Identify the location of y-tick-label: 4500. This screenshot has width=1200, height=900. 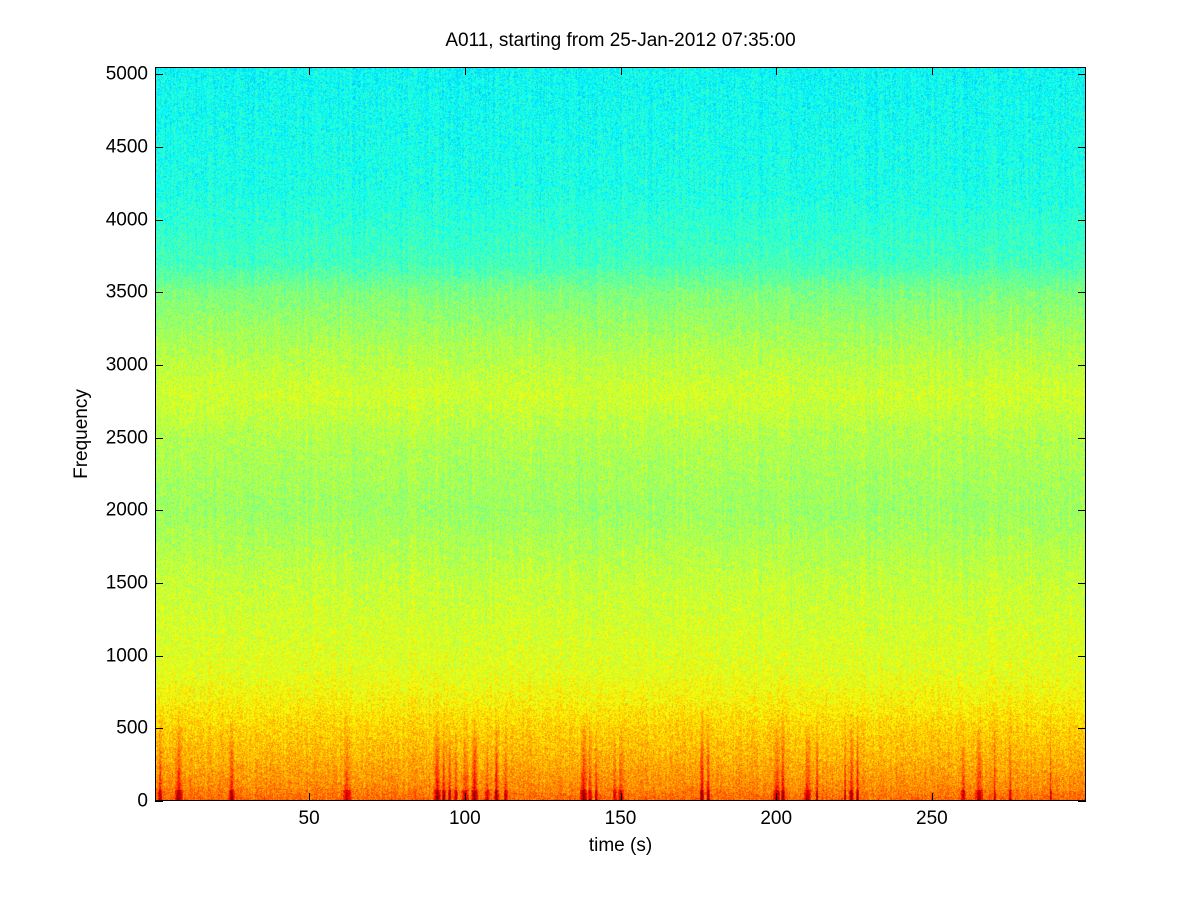
(126, 147).